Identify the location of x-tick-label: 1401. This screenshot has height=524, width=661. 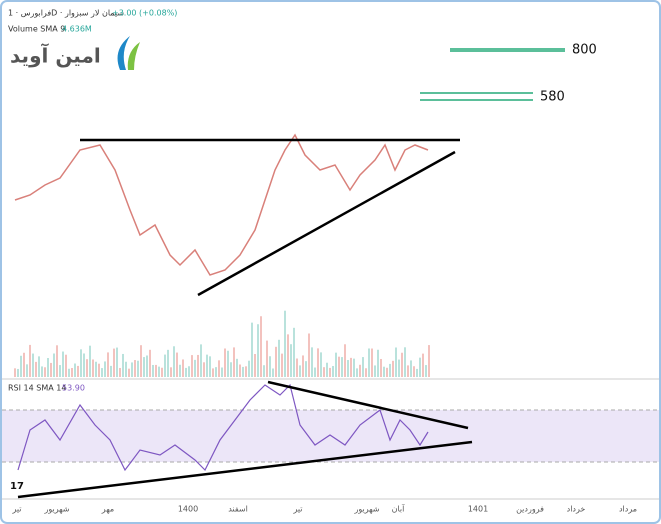
(478, 509).